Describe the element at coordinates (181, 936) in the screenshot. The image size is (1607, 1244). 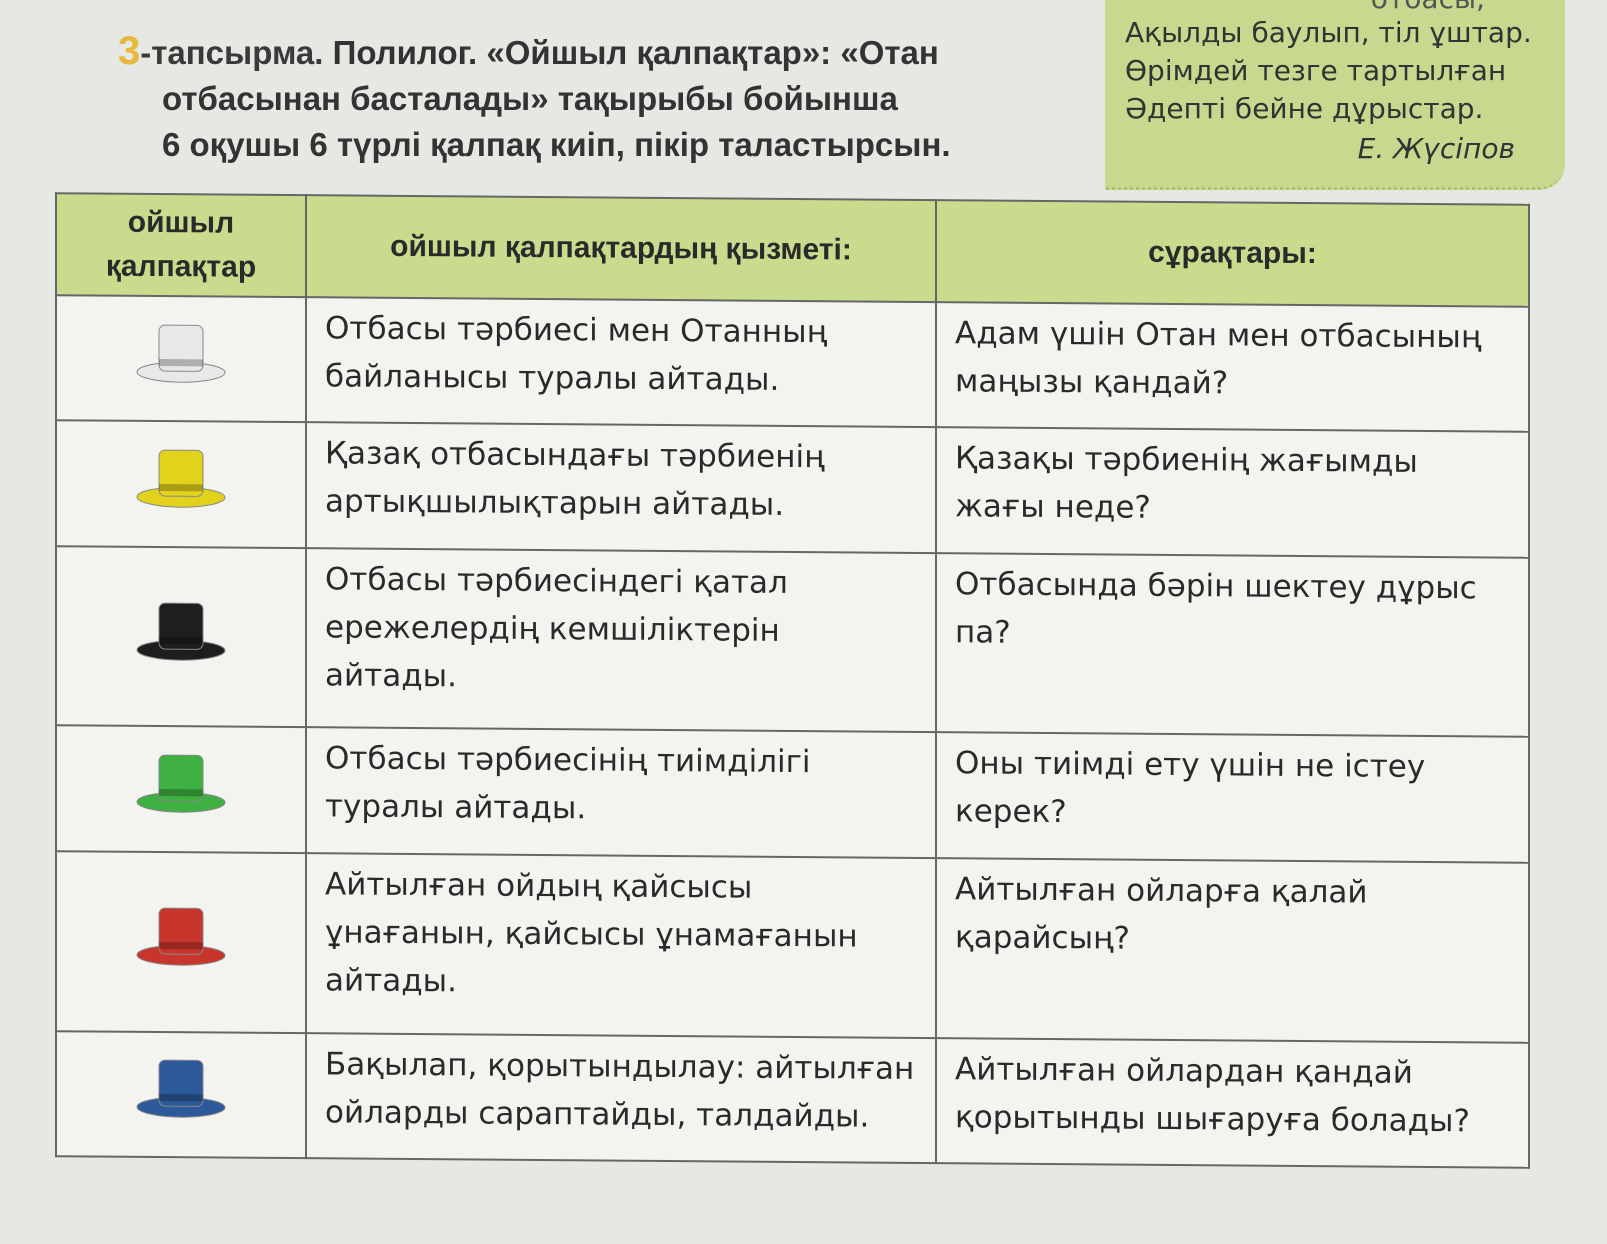
I see `red-hat-icon` at that location.